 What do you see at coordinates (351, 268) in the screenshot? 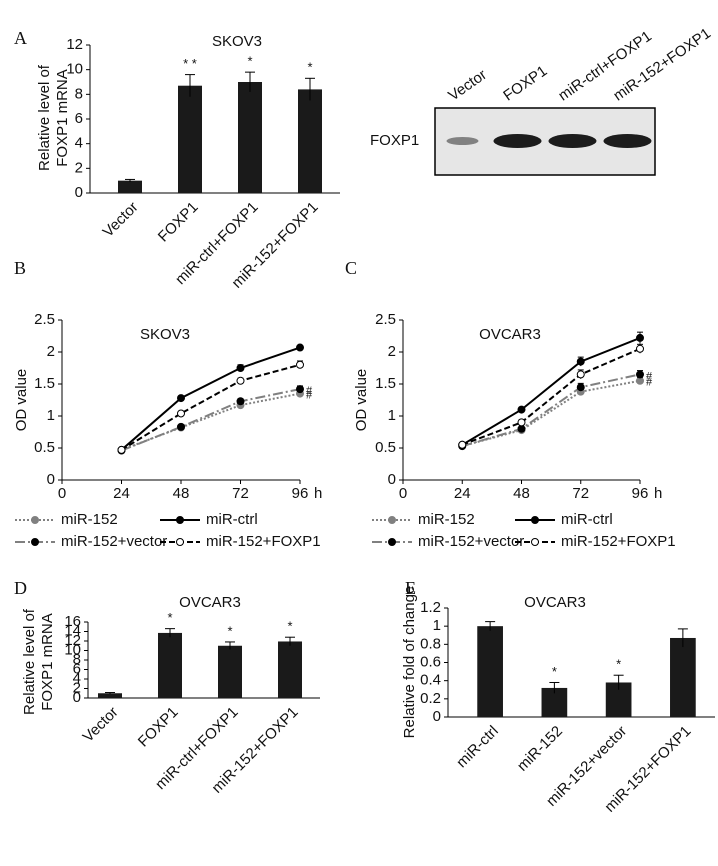
I see `panel-letter: C` at bounding box center [351, 268].